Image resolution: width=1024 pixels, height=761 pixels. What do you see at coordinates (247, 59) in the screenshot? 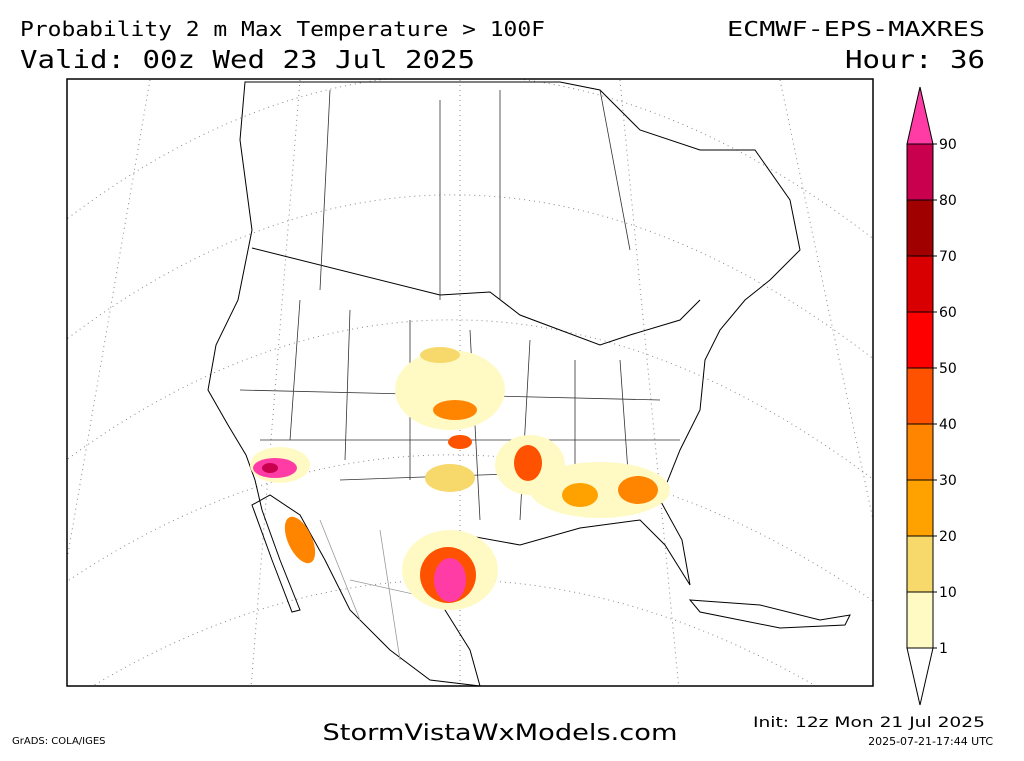
I see `valid-time: Valid: 00z Wed 23 Jul 2025` at bounding box center [247, 59].